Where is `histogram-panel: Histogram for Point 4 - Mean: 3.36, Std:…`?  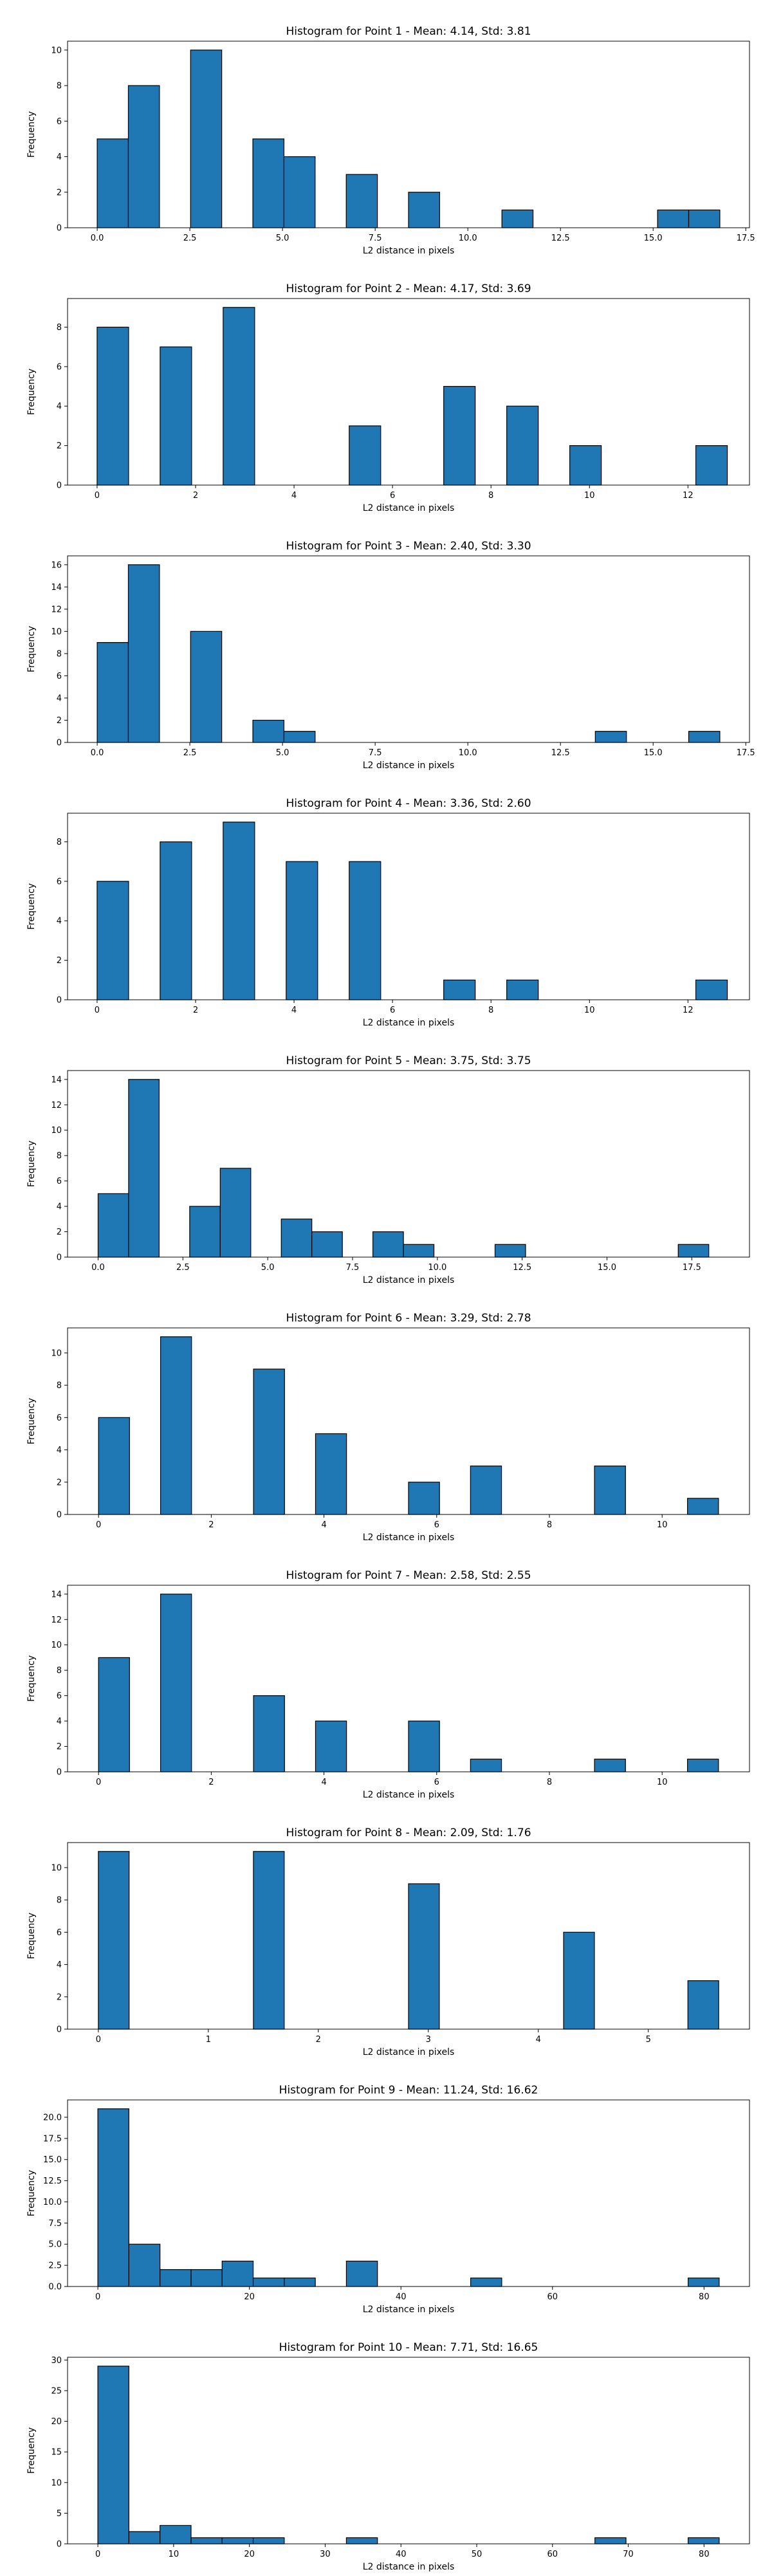 histogram-panel: Histogram for Point 4 - Mean: 3.36, Std:… is located at coordinates (388, 912).